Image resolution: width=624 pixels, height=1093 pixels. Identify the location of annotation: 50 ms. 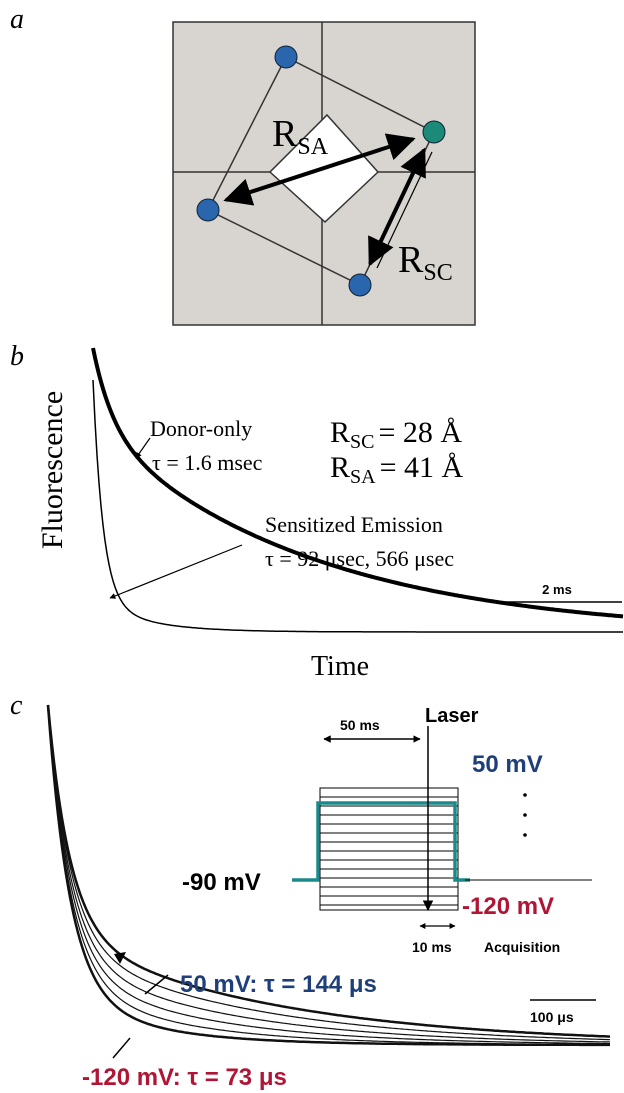
(360, 725).